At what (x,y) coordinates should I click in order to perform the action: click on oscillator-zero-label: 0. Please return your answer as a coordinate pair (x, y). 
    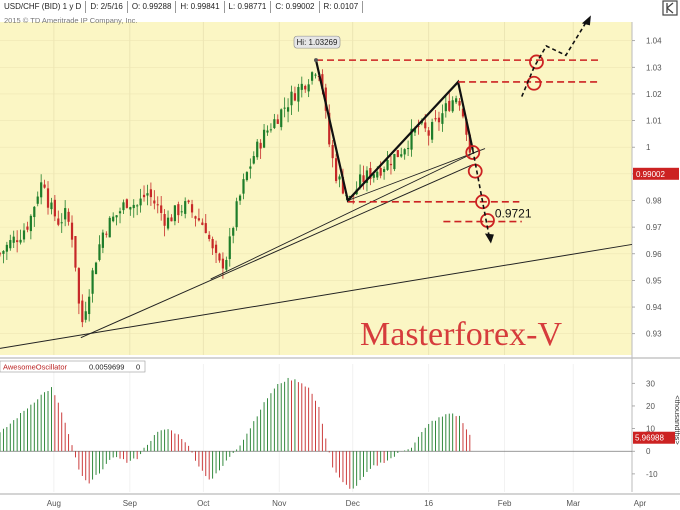
    Looking at the image, I should click on (138, 367).